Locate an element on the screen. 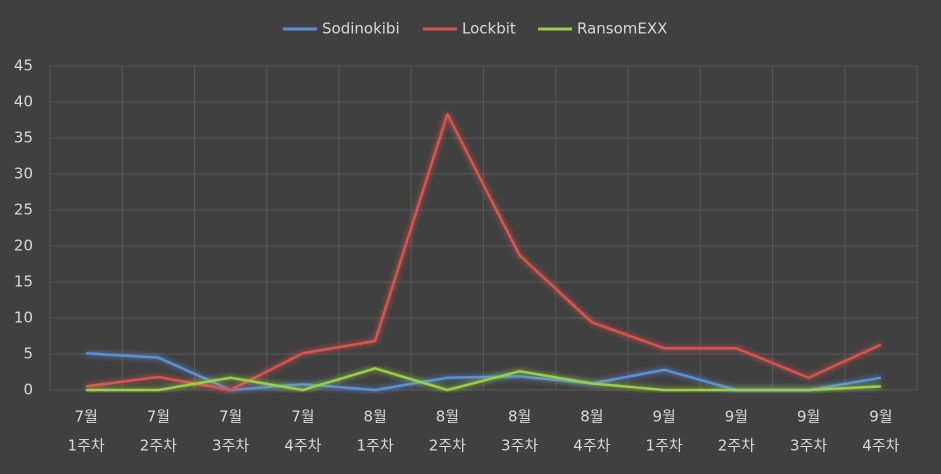 Image resolution: width=941 pixels, height=474 pixels. y-tick-label: 30 is located at coordinates (23, 174).